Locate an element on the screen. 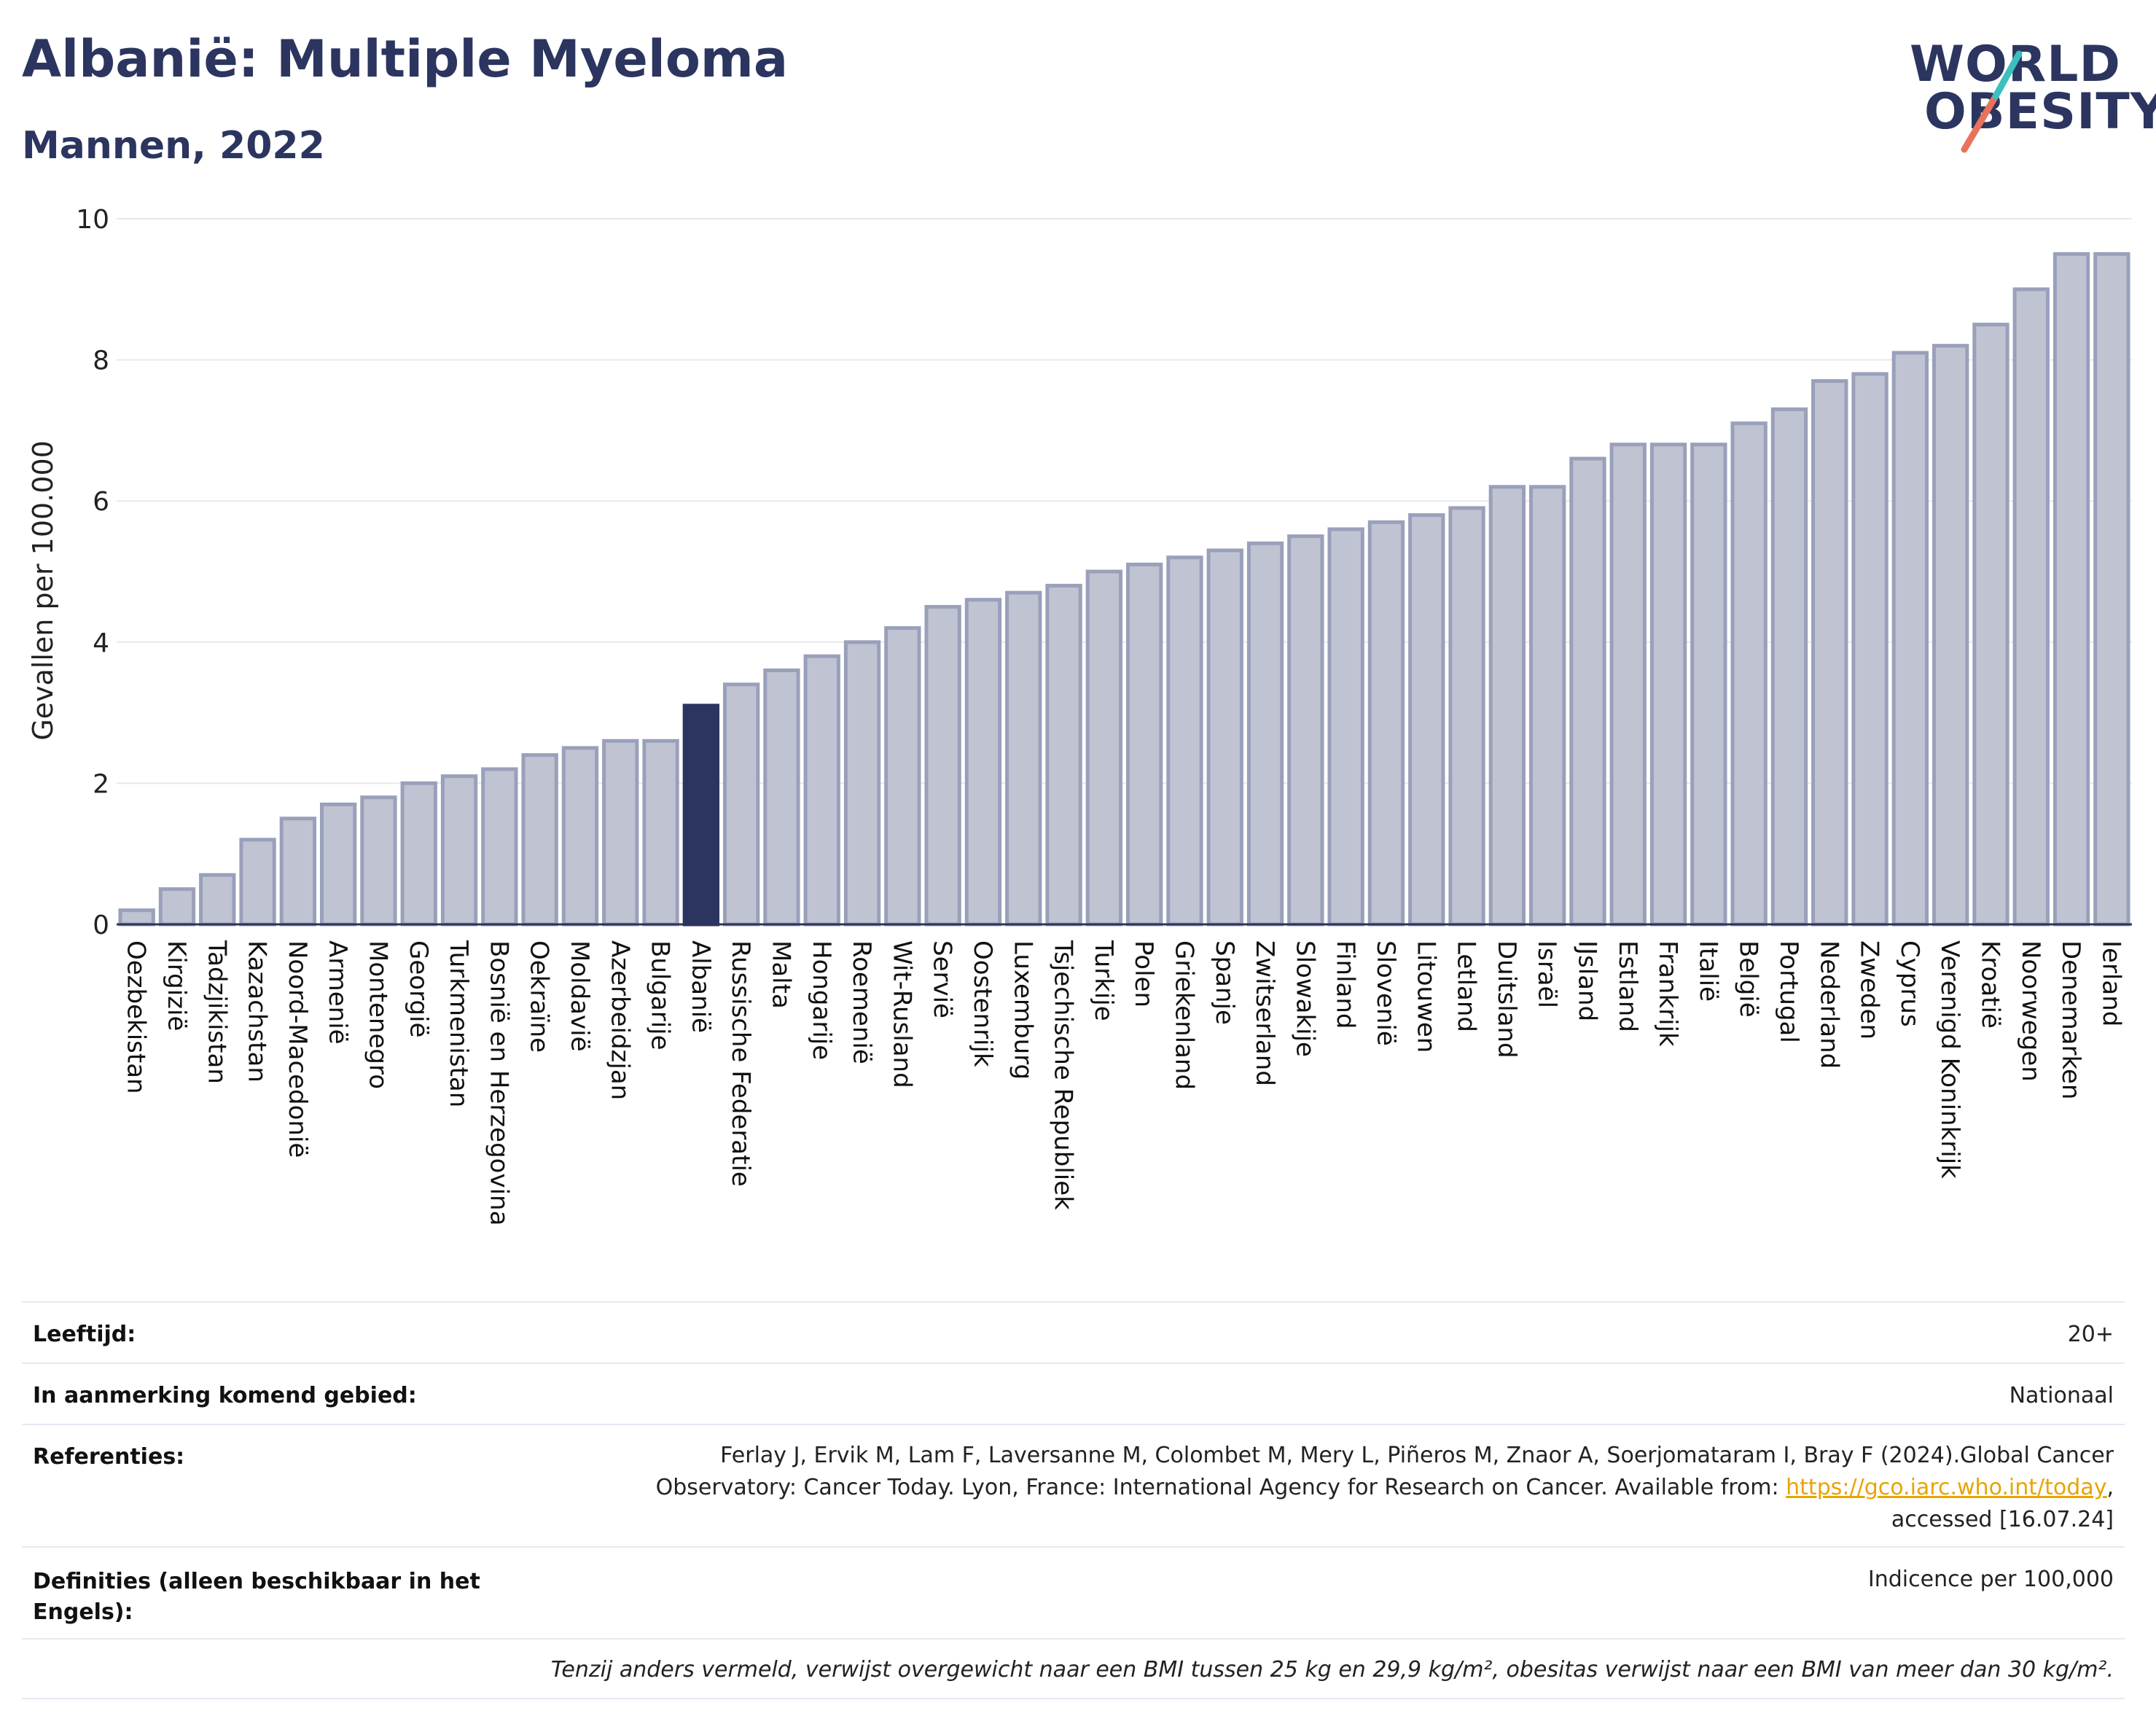 The width and height of the screenshot is (2156, 1735). bar-sloveni- is located at coordinates (1386, 723).